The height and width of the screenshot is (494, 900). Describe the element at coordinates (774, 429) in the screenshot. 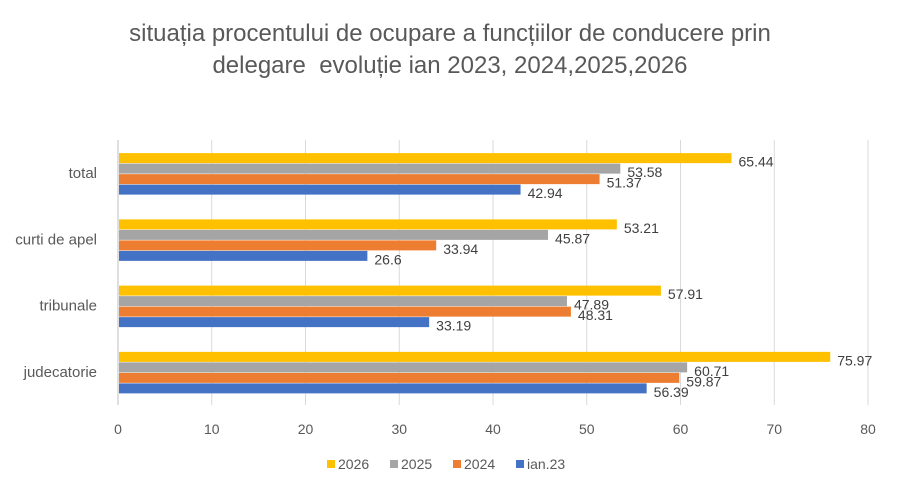

I see `x-tick-label: 70` at that location.